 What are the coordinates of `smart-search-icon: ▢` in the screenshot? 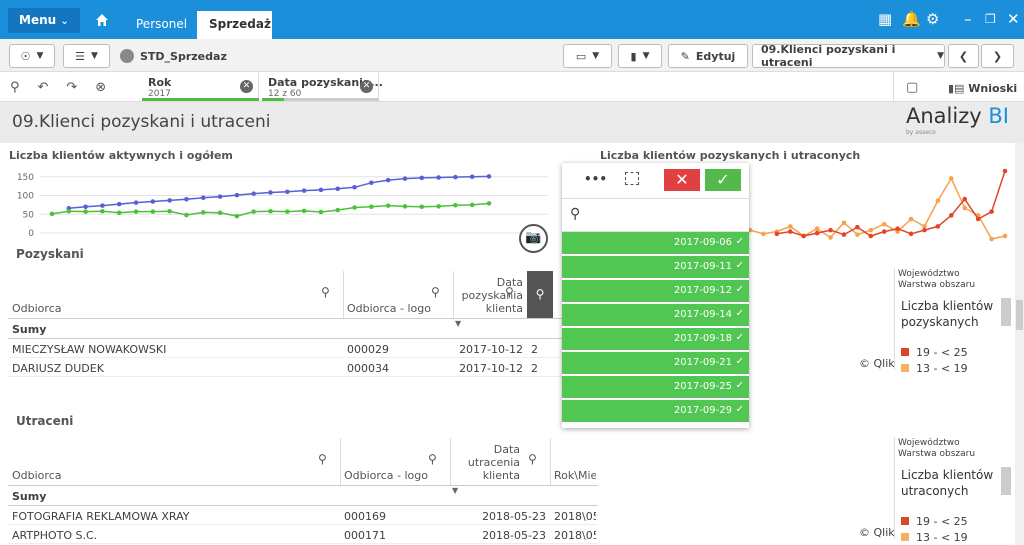 It's located at (912, 87).